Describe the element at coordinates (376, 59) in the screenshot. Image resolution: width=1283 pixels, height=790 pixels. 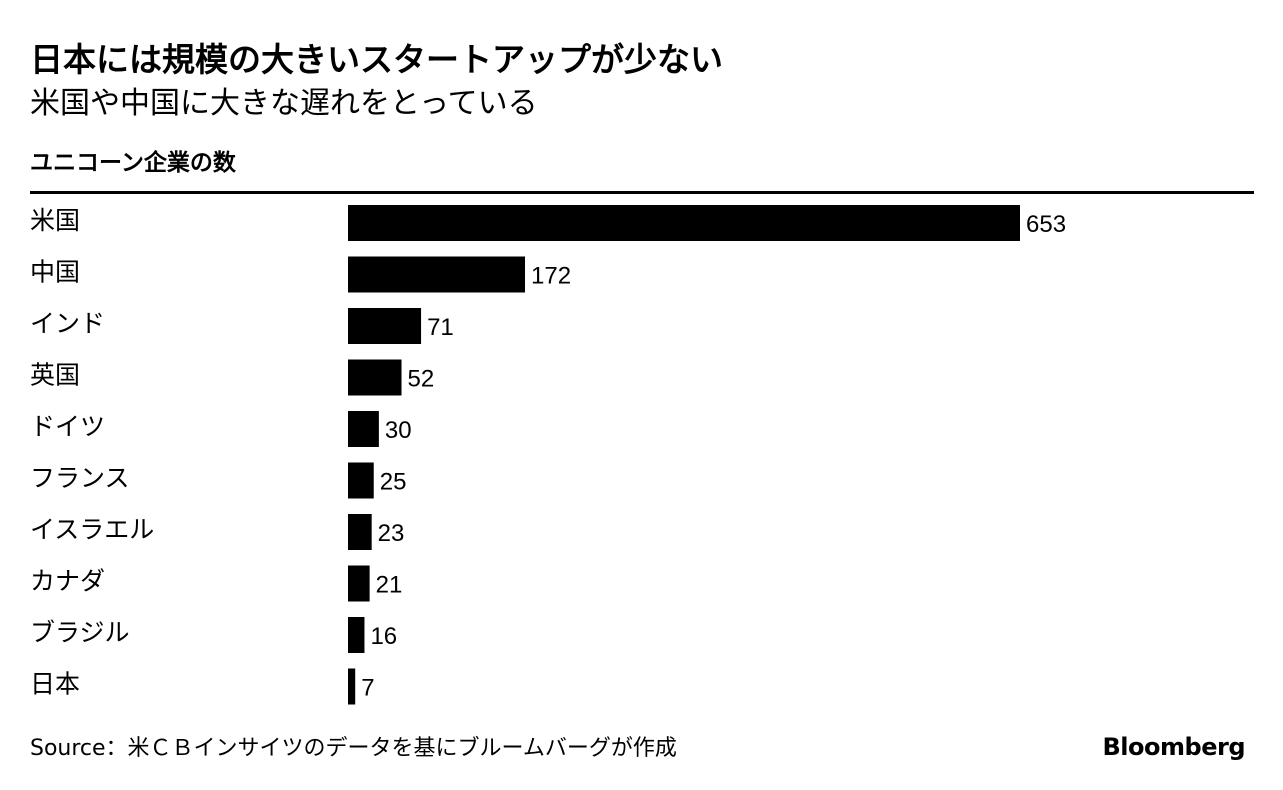
I see `chart-title: 日本には規模の大きいスタートアップが少ない` at that location.